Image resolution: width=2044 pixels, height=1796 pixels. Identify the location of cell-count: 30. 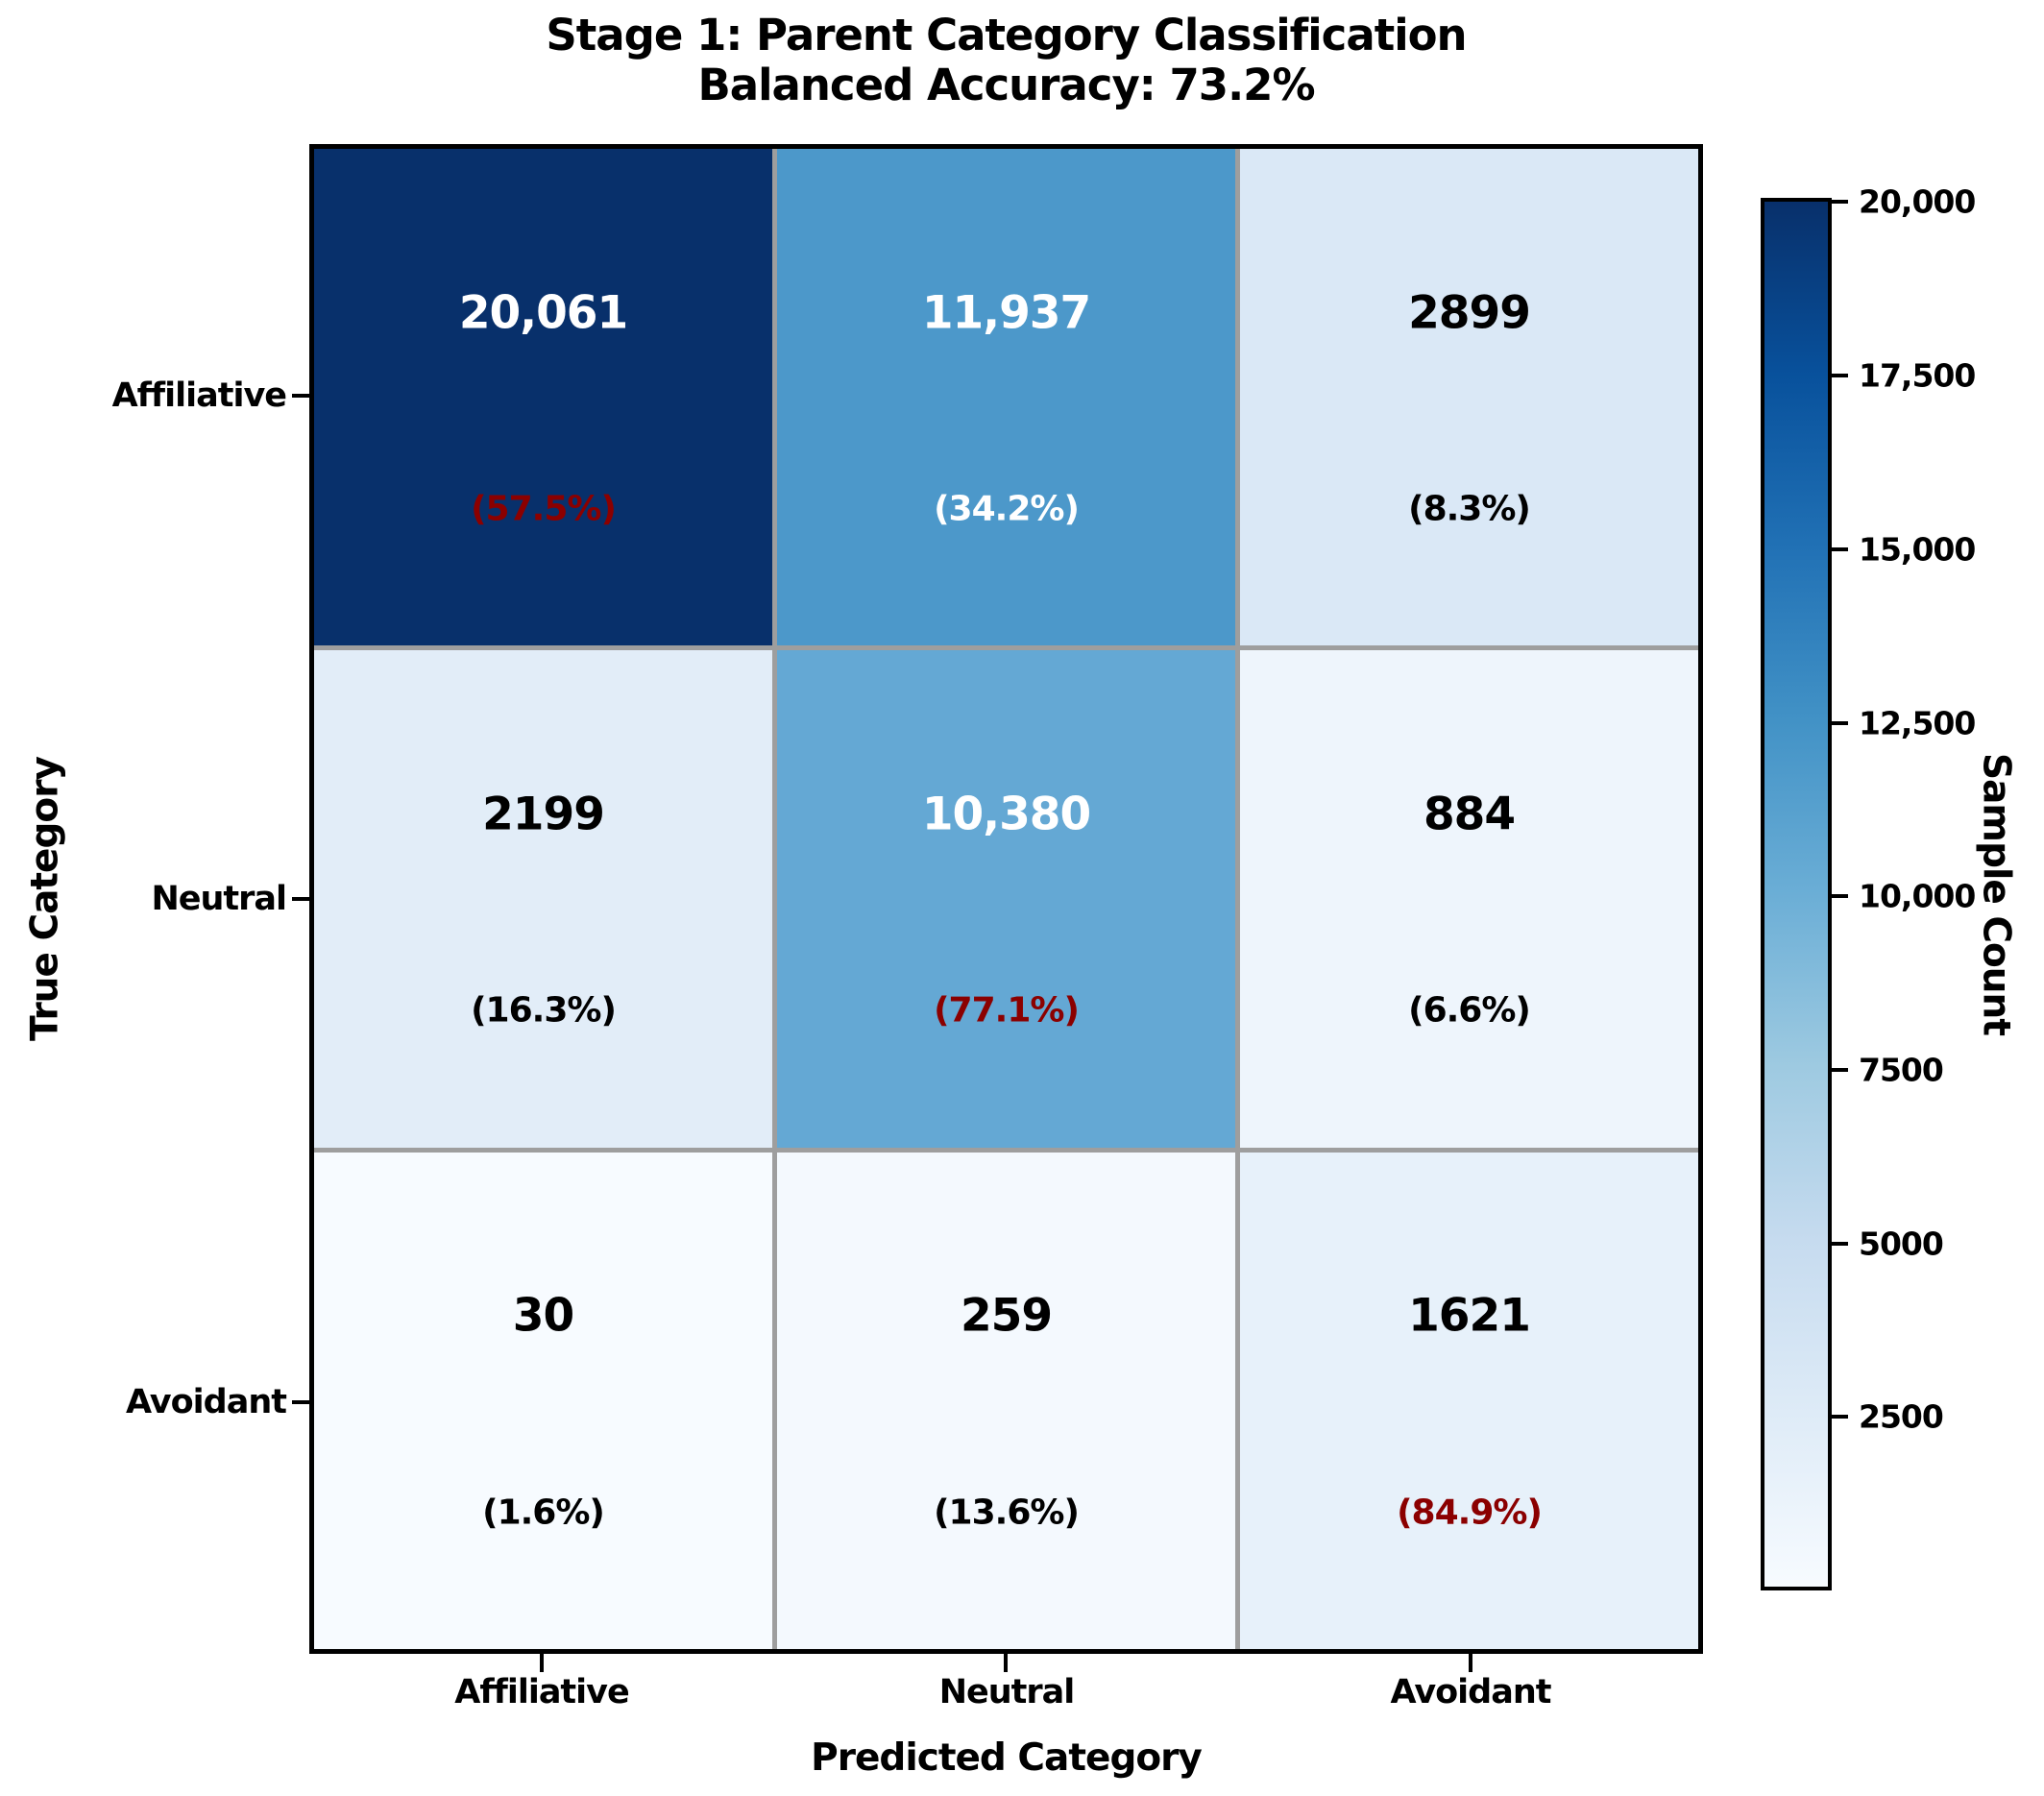
(543, 1316).